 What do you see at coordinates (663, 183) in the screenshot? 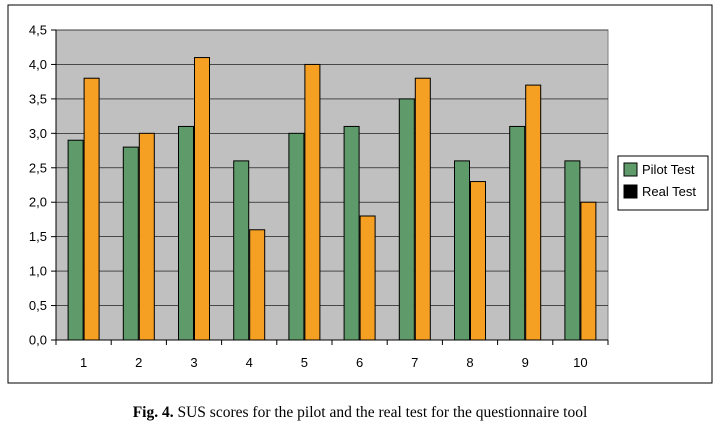
I see `legend: Pilot Test Real Test` at bounding box center [663, 183].